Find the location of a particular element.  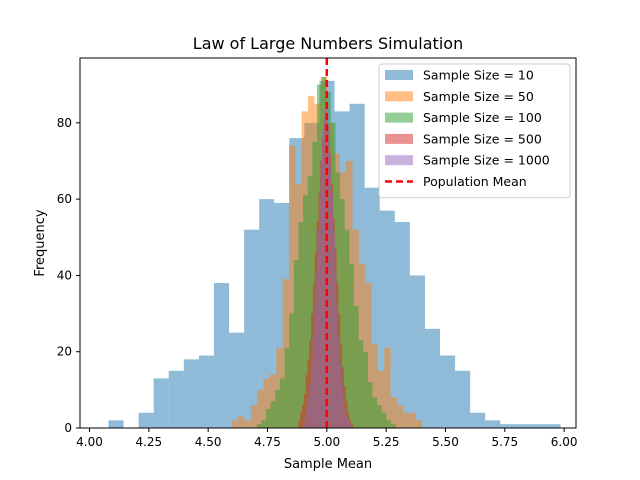

x-tick-label: 4.50 is located at coordinates (208, 442).